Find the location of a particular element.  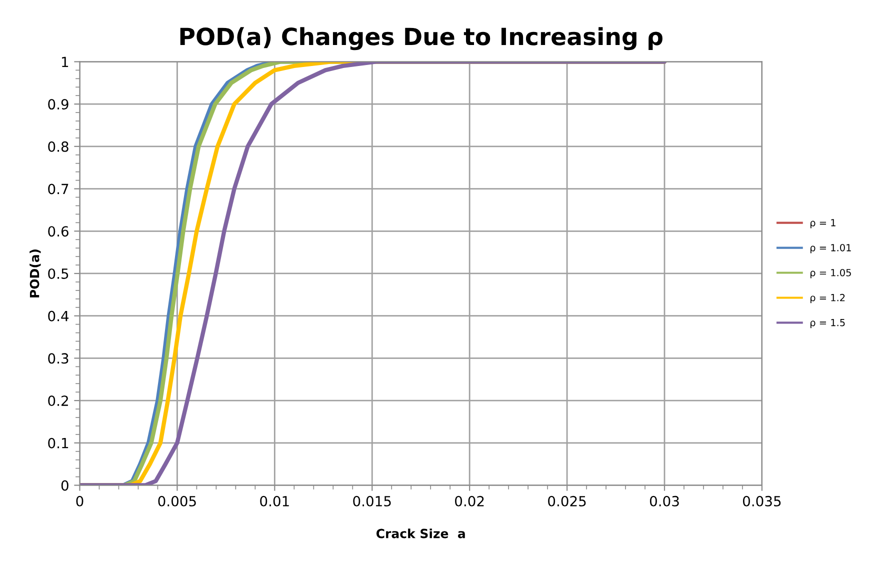

legend-label: ρ = 1.5 is located at coordinates (827, 323).